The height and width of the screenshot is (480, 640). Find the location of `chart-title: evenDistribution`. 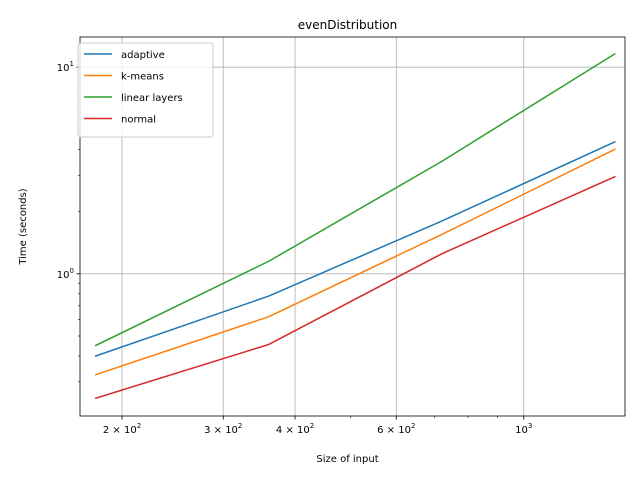

chart-title: evenDistribution is located at coordinates (347, 25).